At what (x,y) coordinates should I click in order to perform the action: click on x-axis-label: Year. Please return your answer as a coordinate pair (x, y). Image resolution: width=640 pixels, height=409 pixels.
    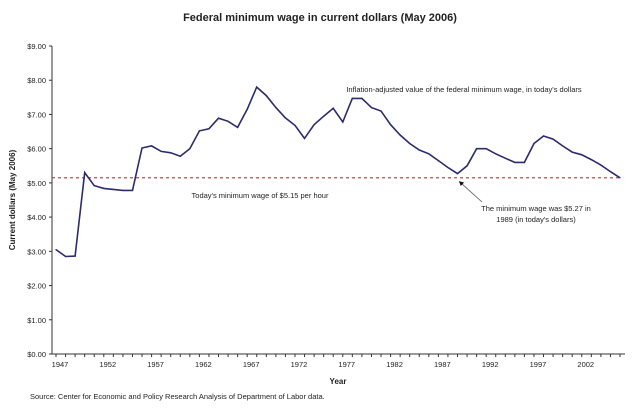
    Looking at the image, I should click on (338, 381).